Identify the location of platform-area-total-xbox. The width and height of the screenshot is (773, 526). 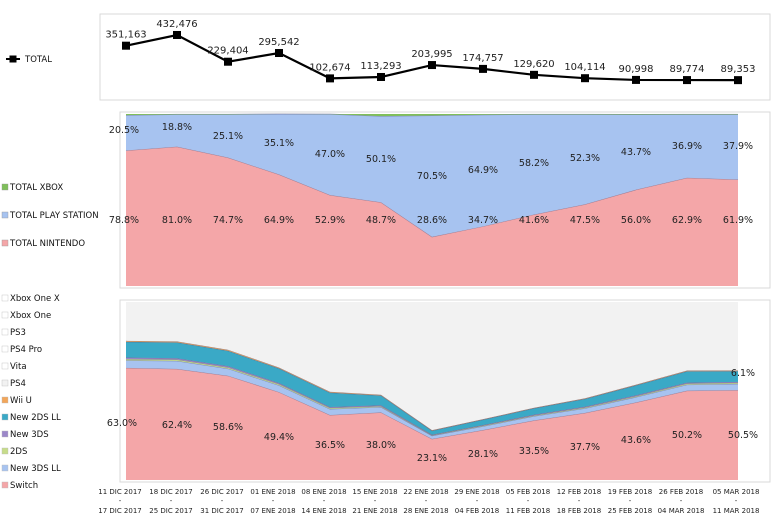
(432, 115).